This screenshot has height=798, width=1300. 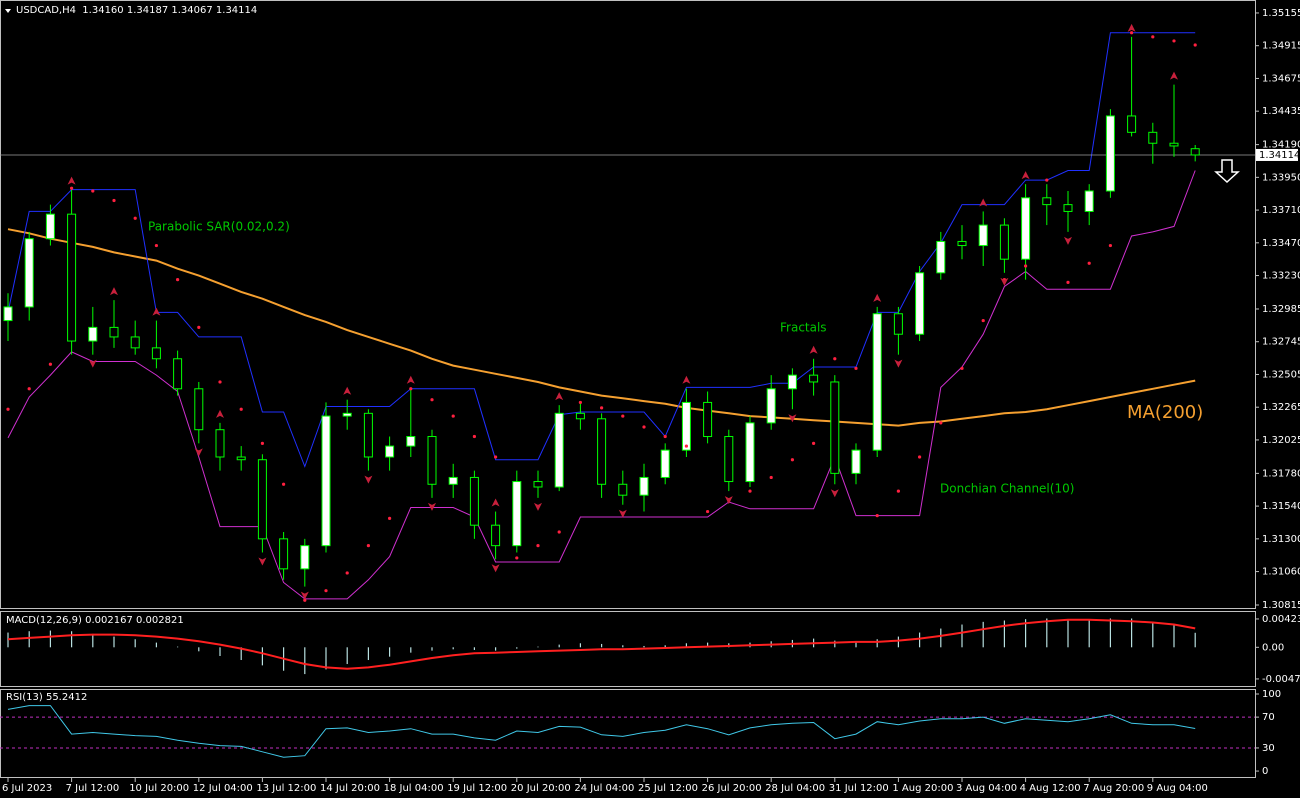 I want to click on menu-icon, so click(x=8, y=11).